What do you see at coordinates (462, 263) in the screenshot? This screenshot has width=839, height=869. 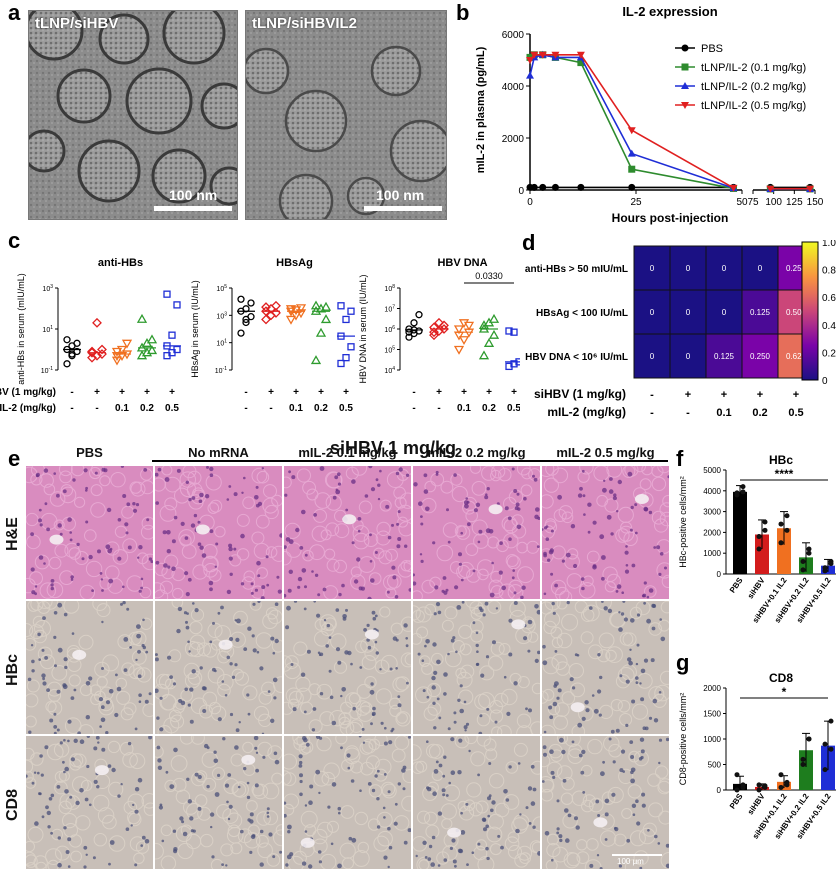 I see `plot-title: HBV DNA` at bounding box center [462, 263].